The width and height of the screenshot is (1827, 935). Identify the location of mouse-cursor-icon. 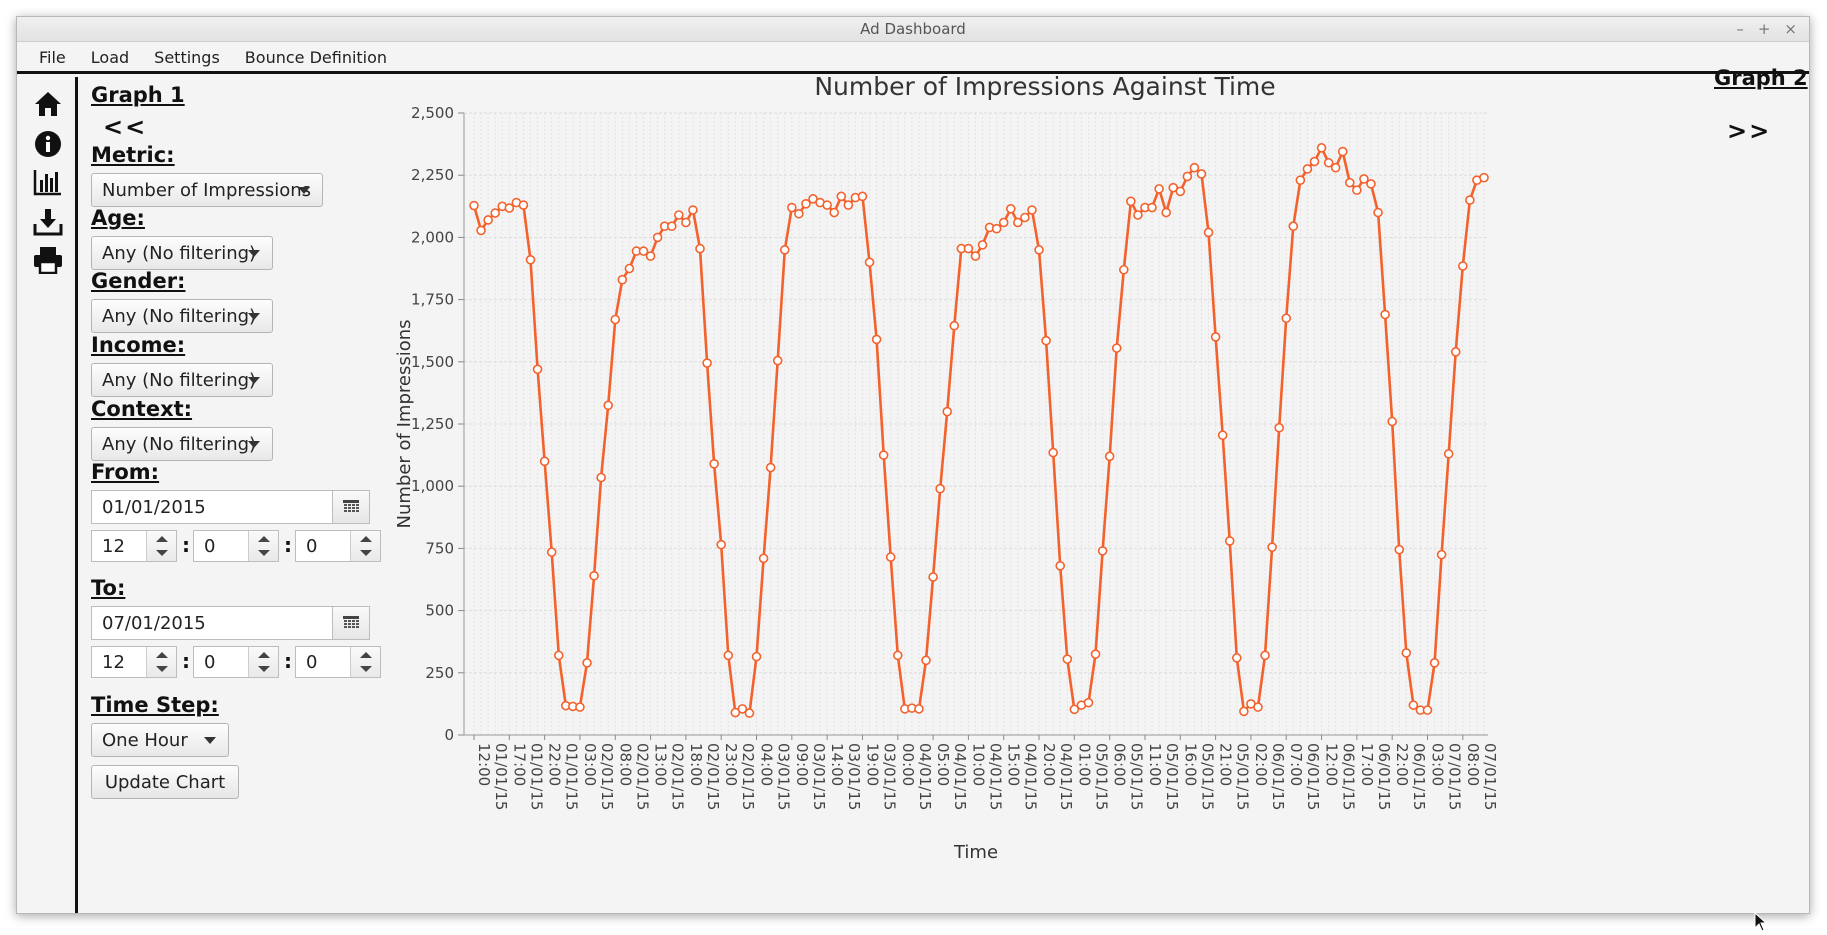
(1761, 922).